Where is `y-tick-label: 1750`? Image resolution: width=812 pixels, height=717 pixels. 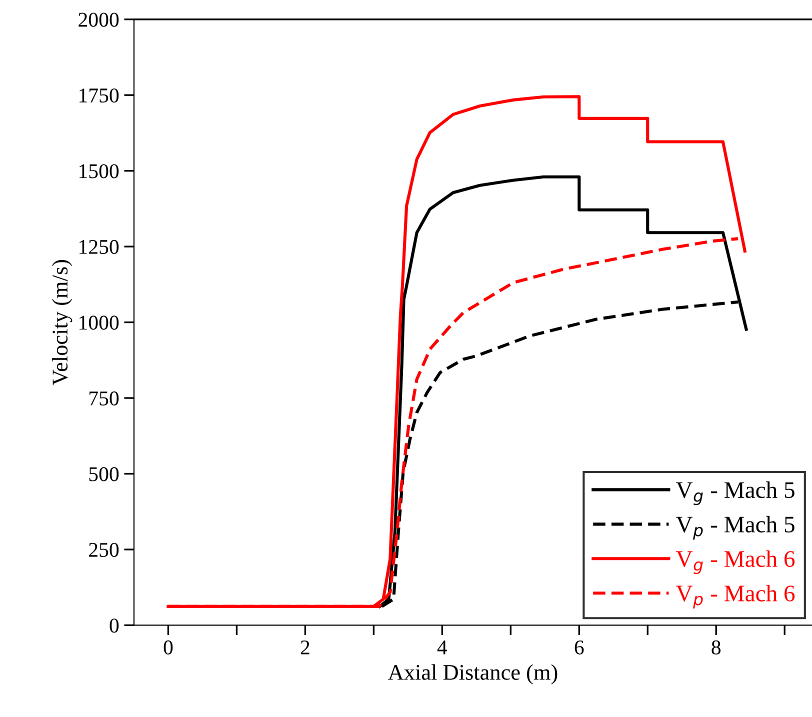
y-tick-label: 1750 is located at coordinates (99, 95).